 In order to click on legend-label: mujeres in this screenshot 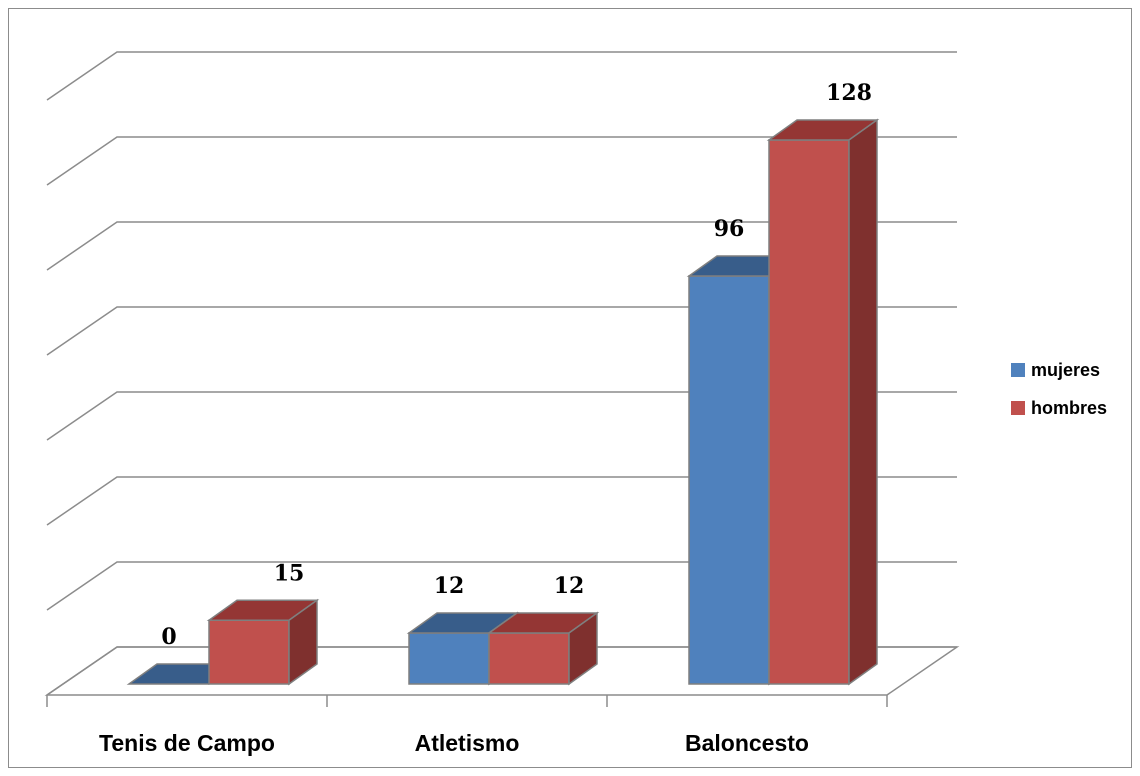, I will do `click(1065, 370)`.